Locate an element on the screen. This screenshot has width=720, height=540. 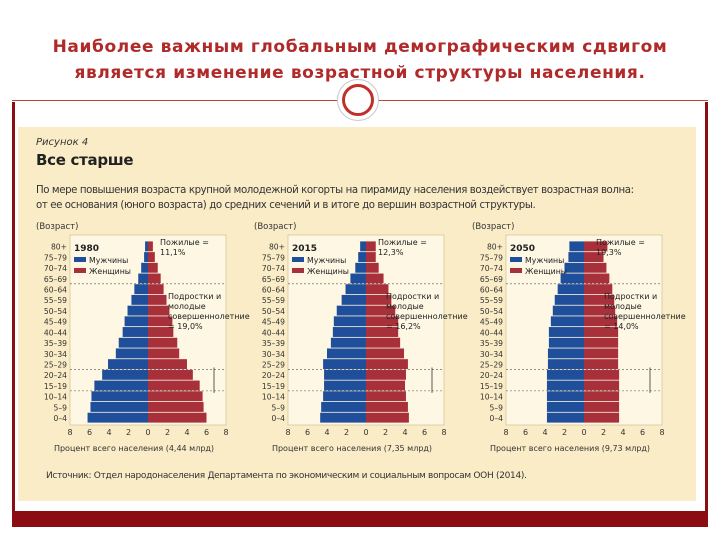
age-tick-label: 5–9 is located at coordinates (497, 407).